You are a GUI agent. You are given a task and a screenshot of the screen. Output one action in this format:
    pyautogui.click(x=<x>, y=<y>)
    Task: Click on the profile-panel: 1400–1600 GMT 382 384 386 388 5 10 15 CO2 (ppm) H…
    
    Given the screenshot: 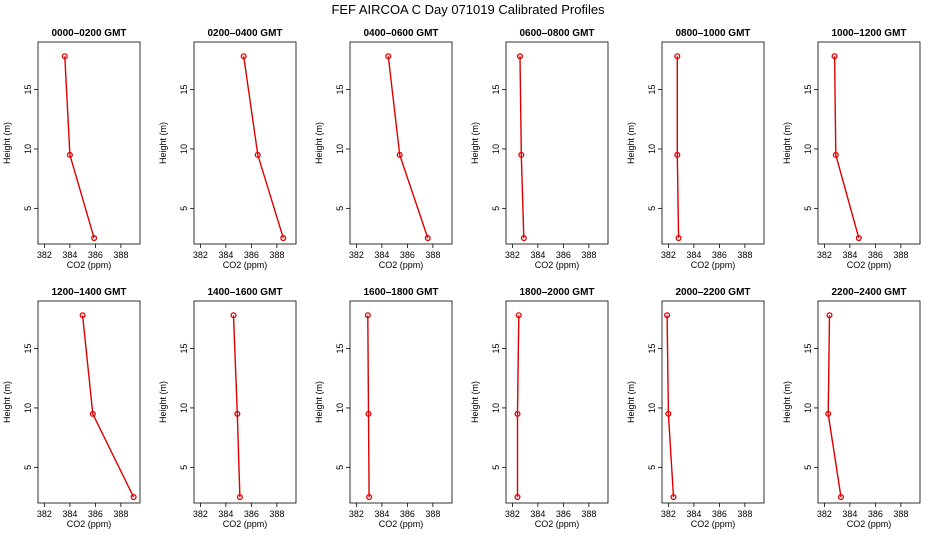 What is the action you would take?
    pyautogui.click(x=227, y=408)
    